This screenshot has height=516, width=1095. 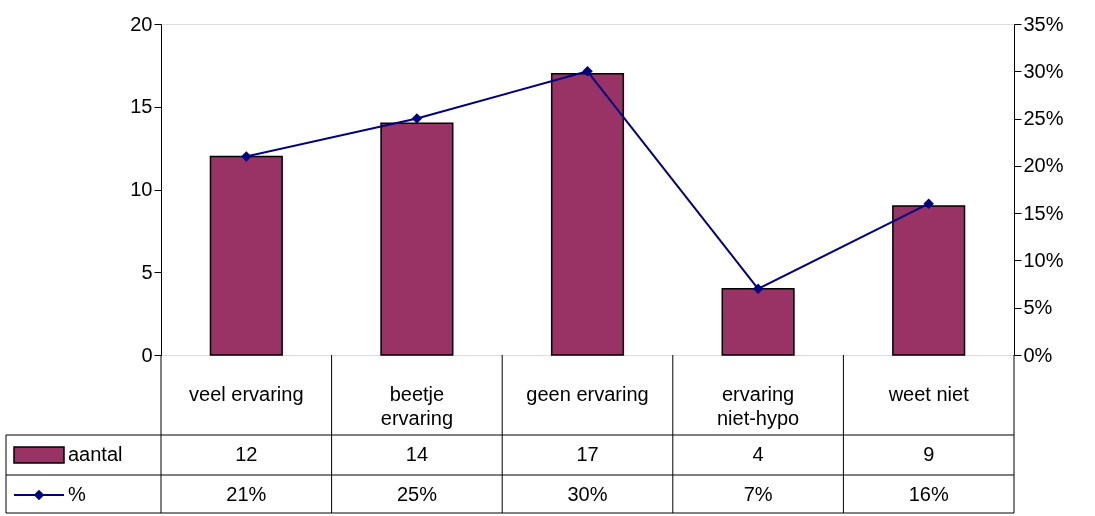 What do you see at coordinates (1043, 70) in the screenshot?
I see `y2-tick-label: 30%` at bounding box center [1043, 70].